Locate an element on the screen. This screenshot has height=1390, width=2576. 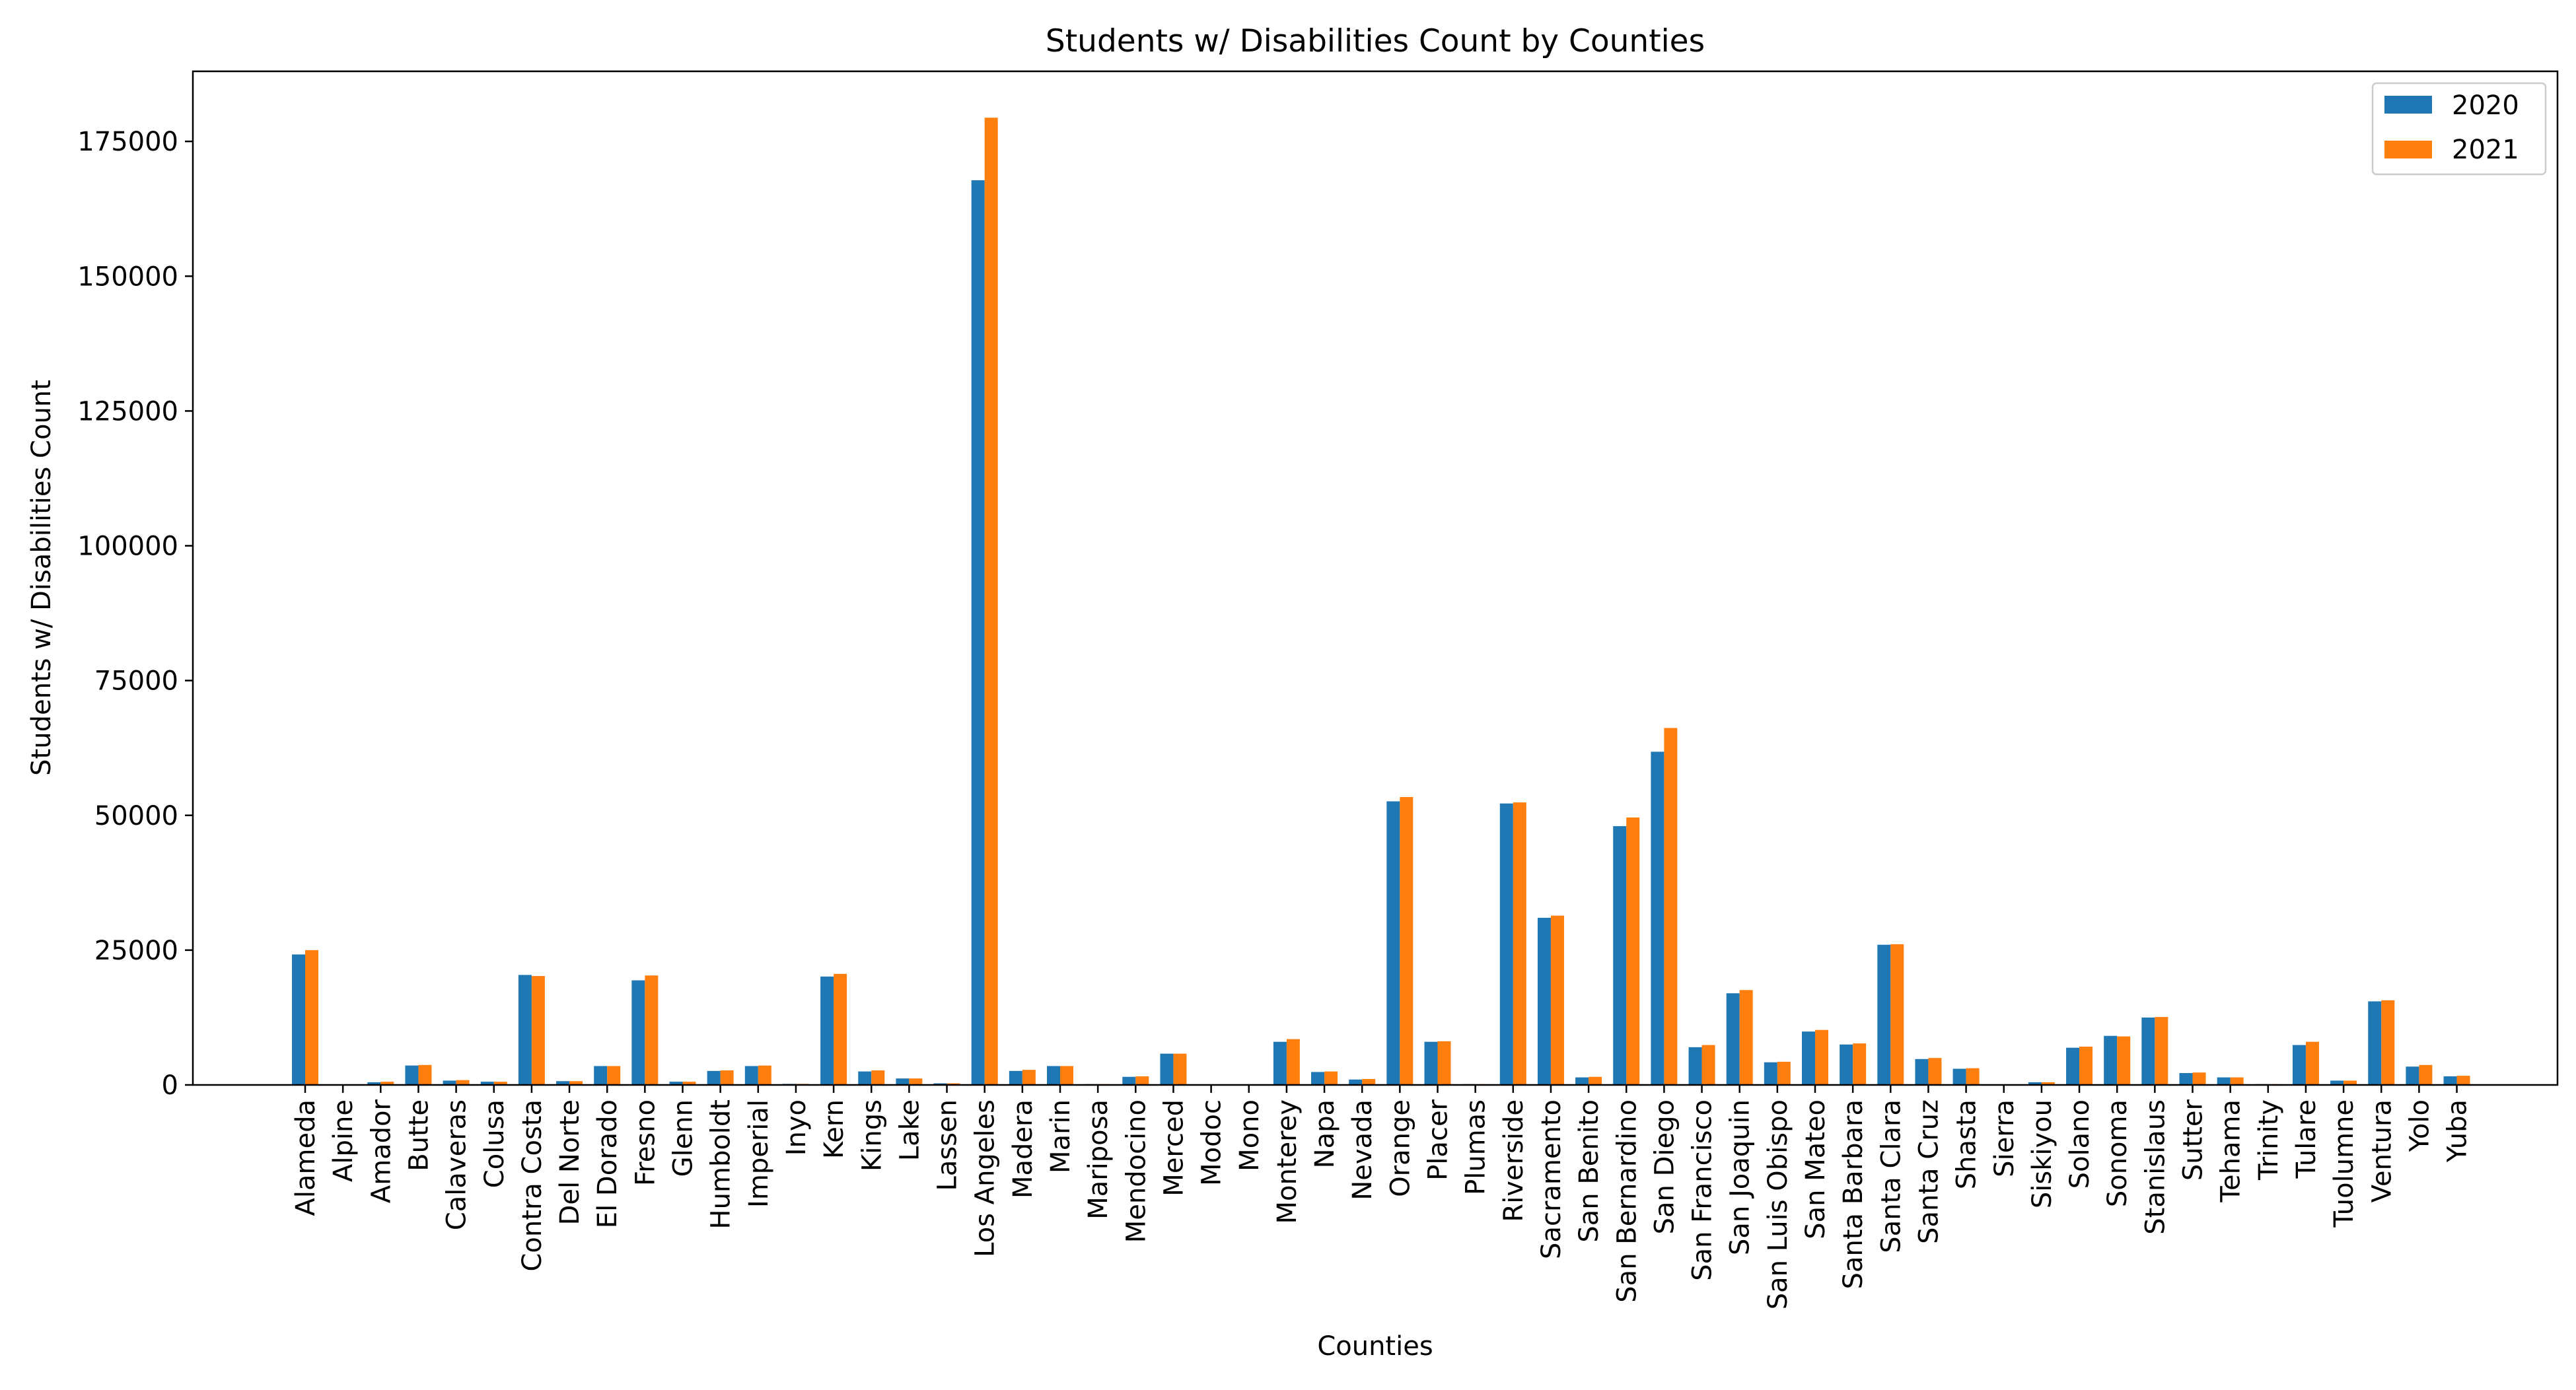
bar-2020-los-angeles is located at coordinates (978, 632).